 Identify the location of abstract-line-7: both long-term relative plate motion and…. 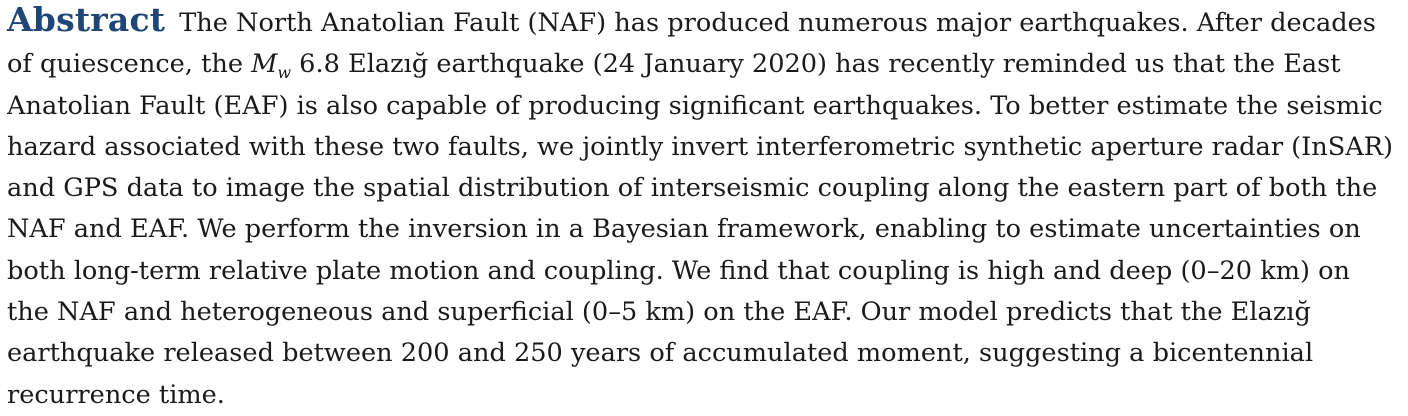
(679, 270).